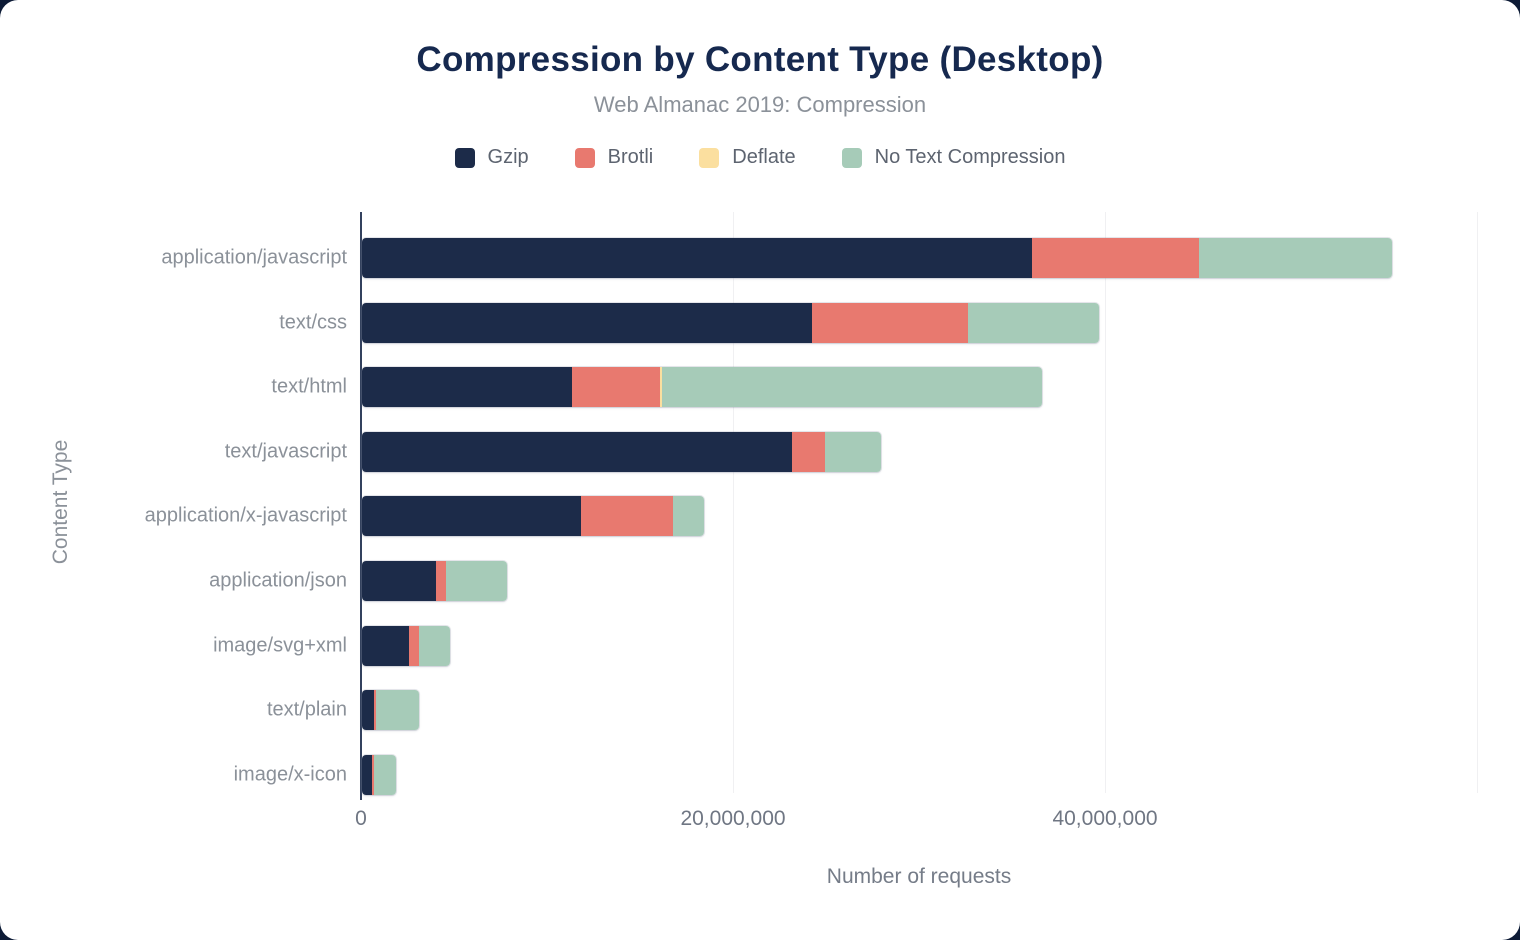 This screenshot has width=1520, height=940. I want to click on legend-label: Gzip, so click(508, 157).